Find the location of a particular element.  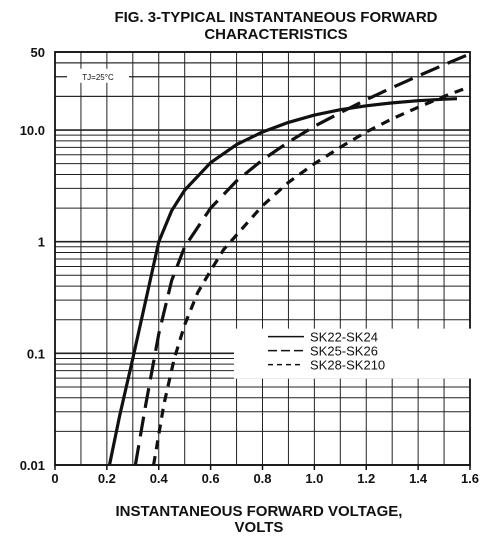

y-tick-label: 0.01 is located at coordinates (32, 465).